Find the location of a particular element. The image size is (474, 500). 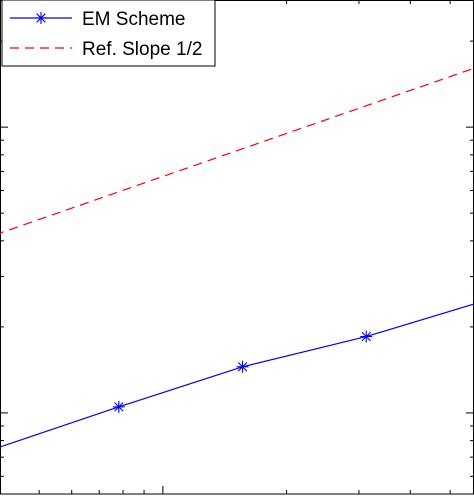

legend: EM Scheme Ref. Slope 1/2 is located at coordinates (108, 33).